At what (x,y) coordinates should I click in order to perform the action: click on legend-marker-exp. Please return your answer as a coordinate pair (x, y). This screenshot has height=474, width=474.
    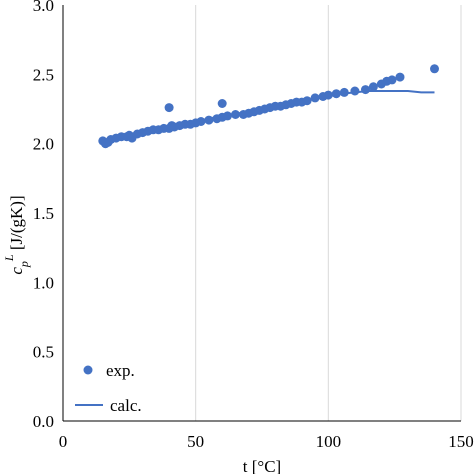
    Looking at the image, I should click on (88, 370).